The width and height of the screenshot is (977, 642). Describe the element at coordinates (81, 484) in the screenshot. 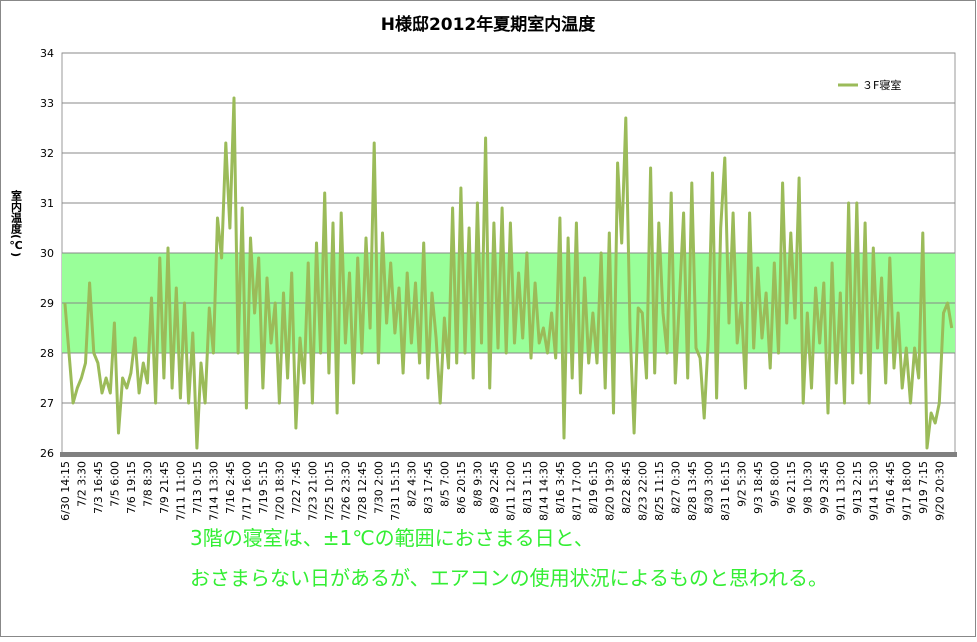

I see `x-tick-label: 7/2 3:30` at that location.